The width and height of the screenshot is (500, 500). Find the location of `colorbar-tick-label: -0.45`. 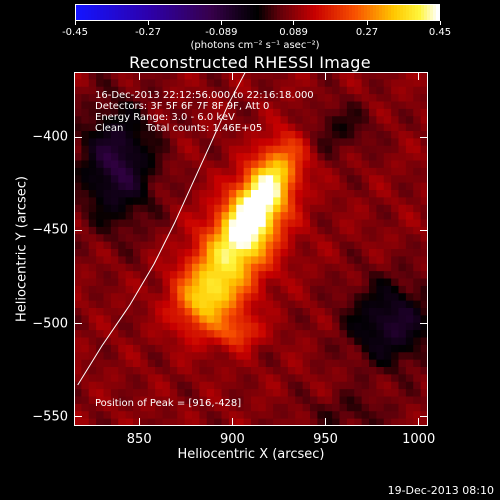

colorbar-tick-label: -0.45 is located at coordinates (75, 32).